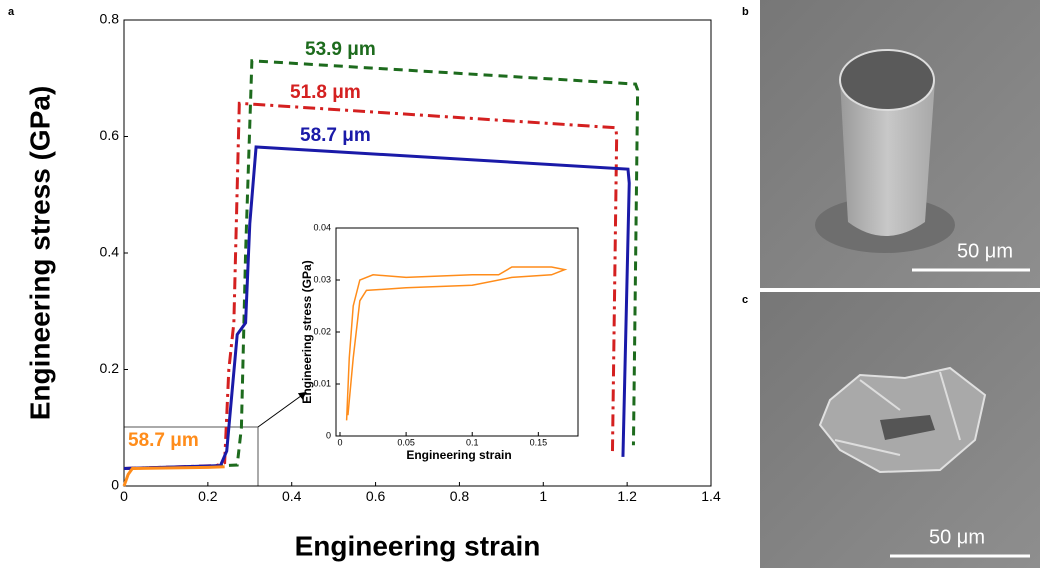  What do you see at coordinates (340, 49) in the screenshot?
I see `series-label: 53.9 μm` at bounding box center [340, 49].